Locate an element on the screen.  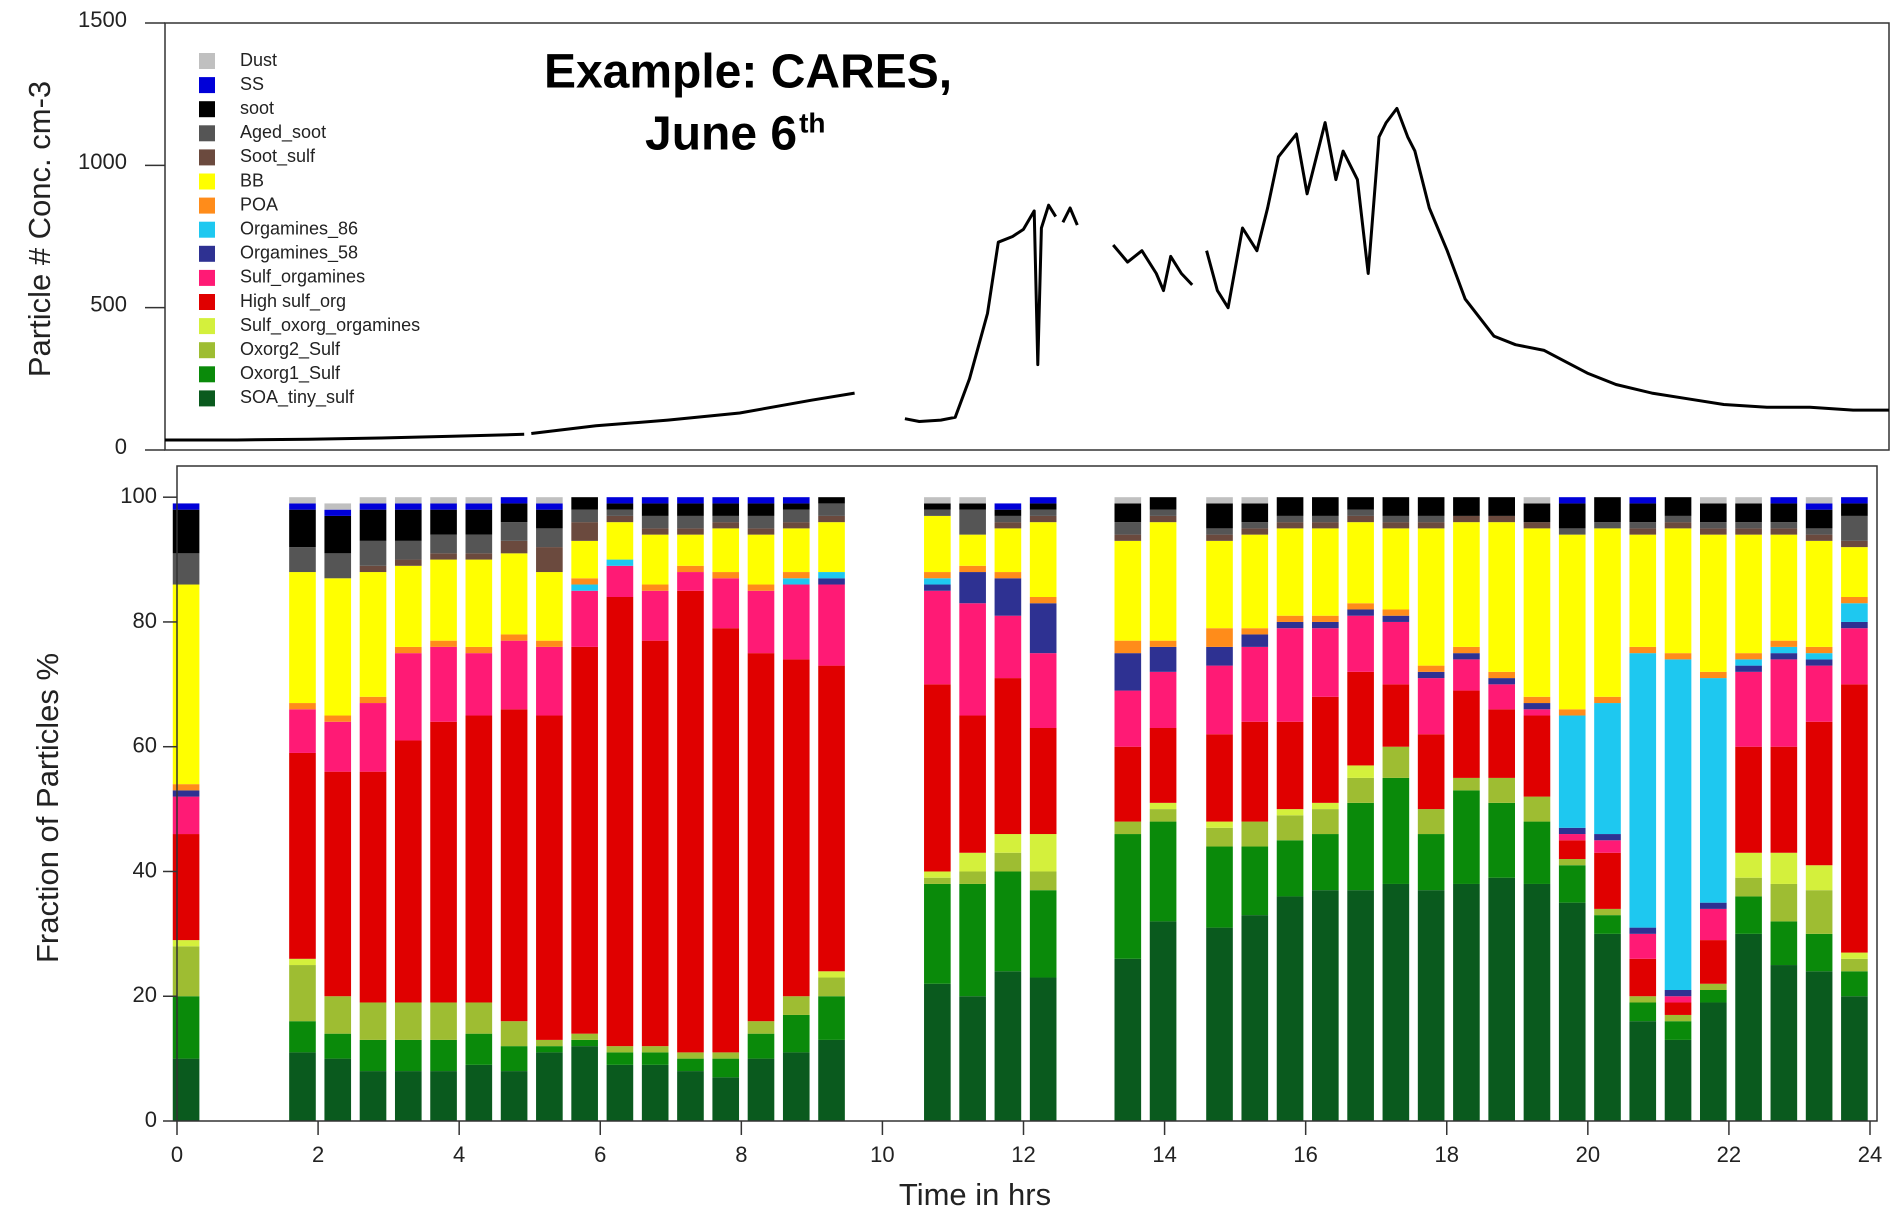
legend-label: Dust is located at coordinates (258, 60).